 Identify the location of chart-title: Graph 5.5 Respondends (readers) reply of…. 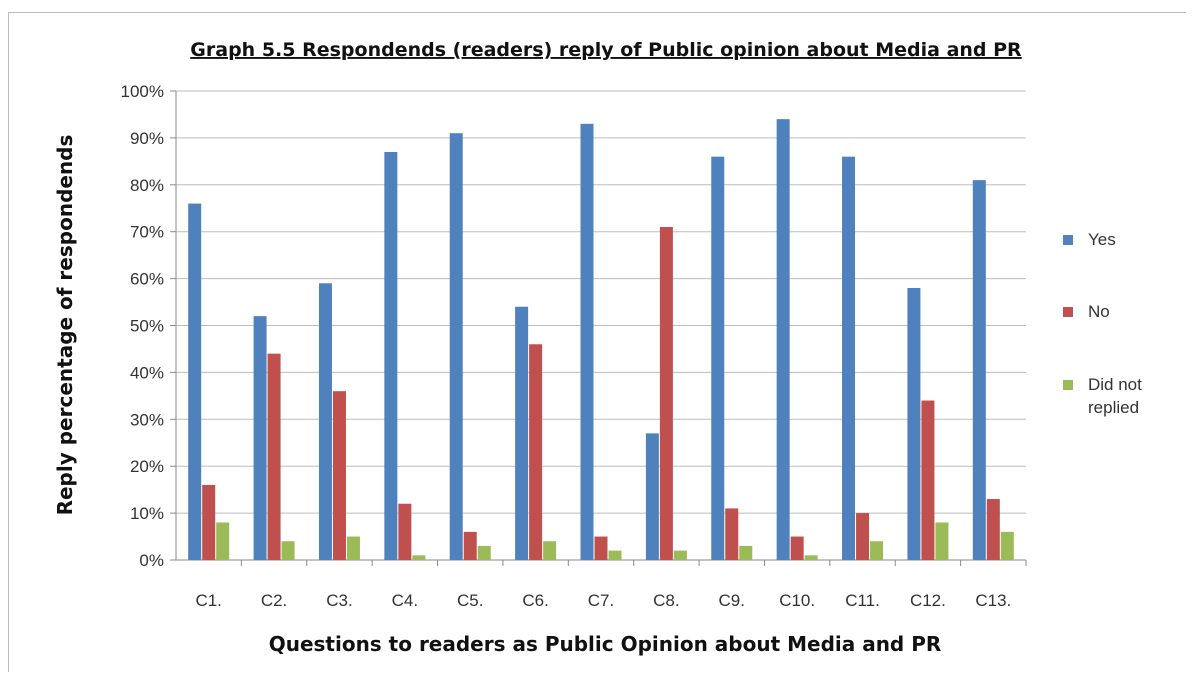
(606, 50).